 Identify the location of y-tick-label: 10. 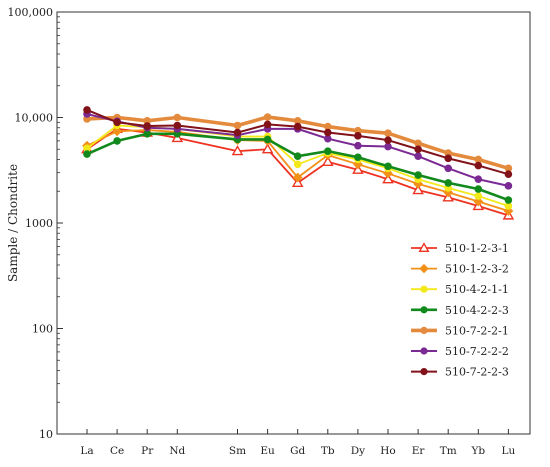
(46, 434).